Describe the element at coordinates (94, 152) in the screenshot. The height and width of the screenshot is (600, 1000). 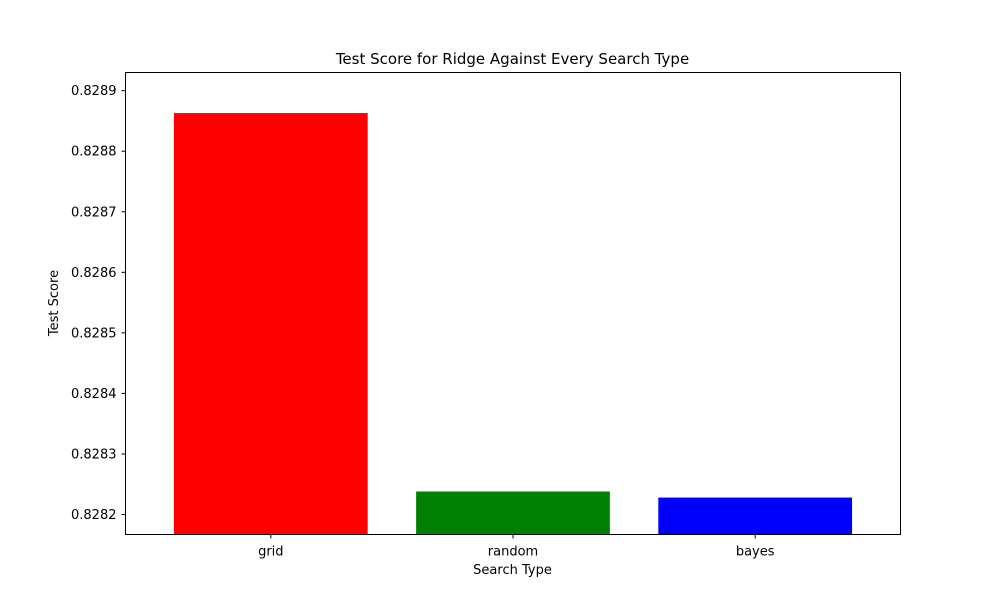
I see `y-tick-label: 0.8288` at that location.